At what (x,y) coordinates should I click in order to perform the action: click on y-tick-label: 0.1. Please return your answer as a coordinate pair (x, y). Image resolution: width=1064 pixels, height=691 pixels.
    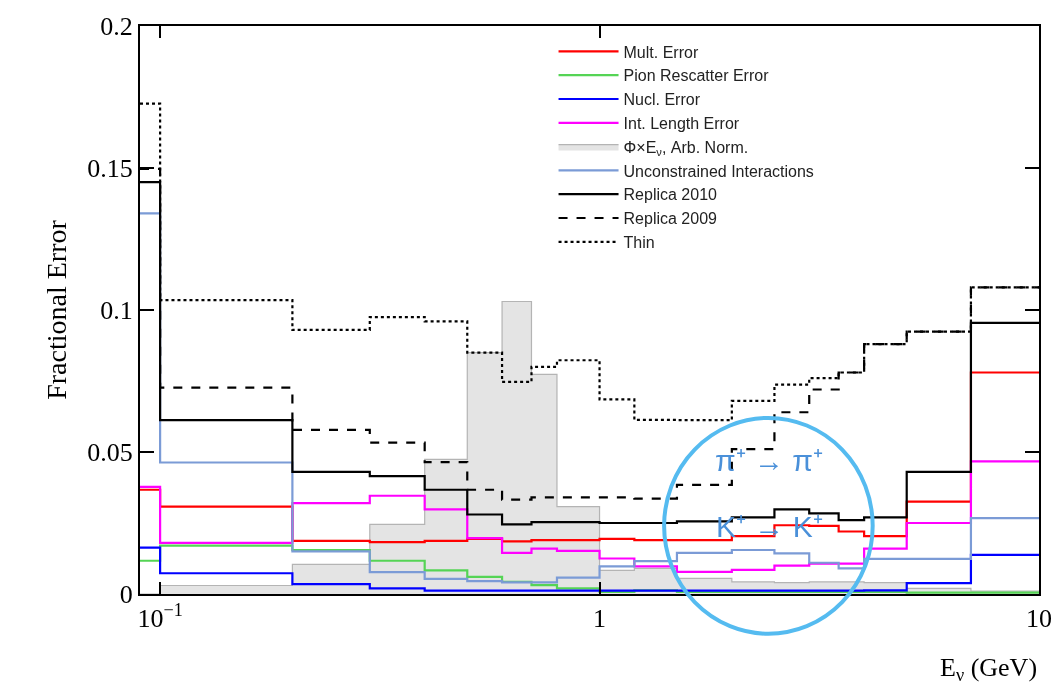
    Looking at the image, I should click on (116, 311).